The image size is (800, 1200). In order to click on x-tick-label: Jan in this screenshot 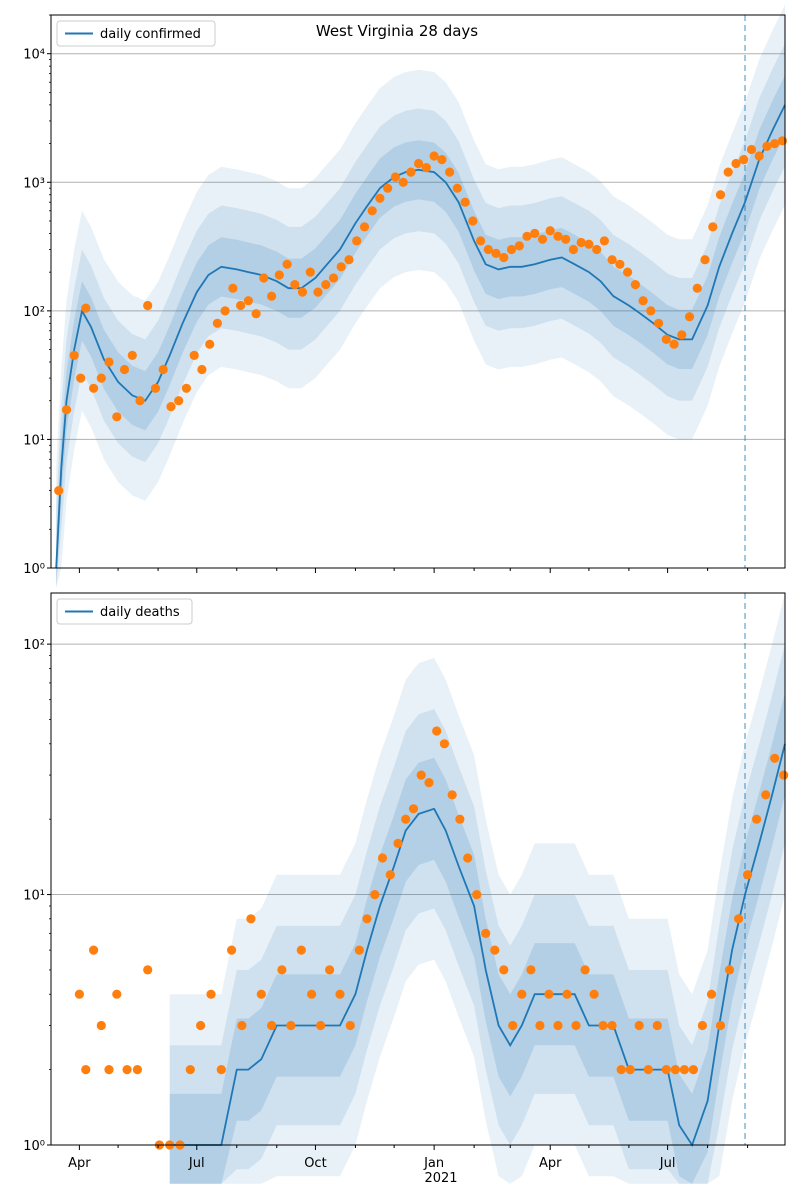, I will do `click(433, 1163)`.